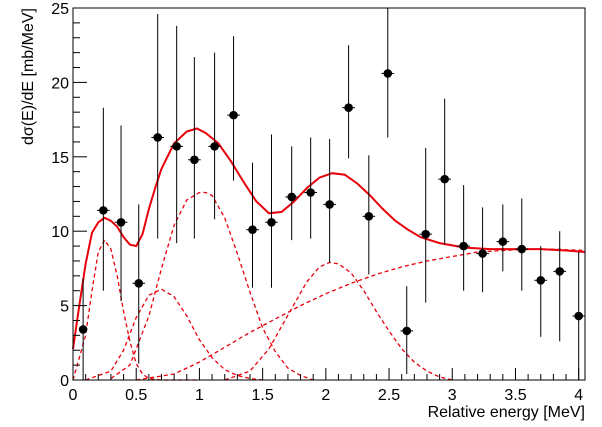 The height and width of the screenshot is (427, 602). Describe the element at coordinates (64, 307) in the screenshot. I see `y-tick-label: 5` at that location.